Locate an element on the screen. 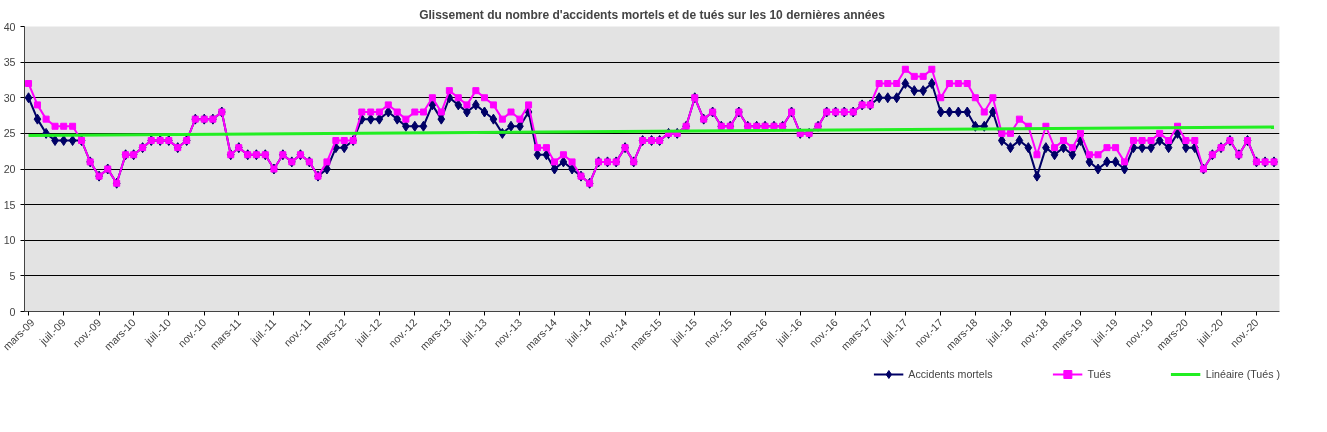 This screenshot has width=1327, height=432. y-tick-label: 25 is located at coordinates (9, 133).